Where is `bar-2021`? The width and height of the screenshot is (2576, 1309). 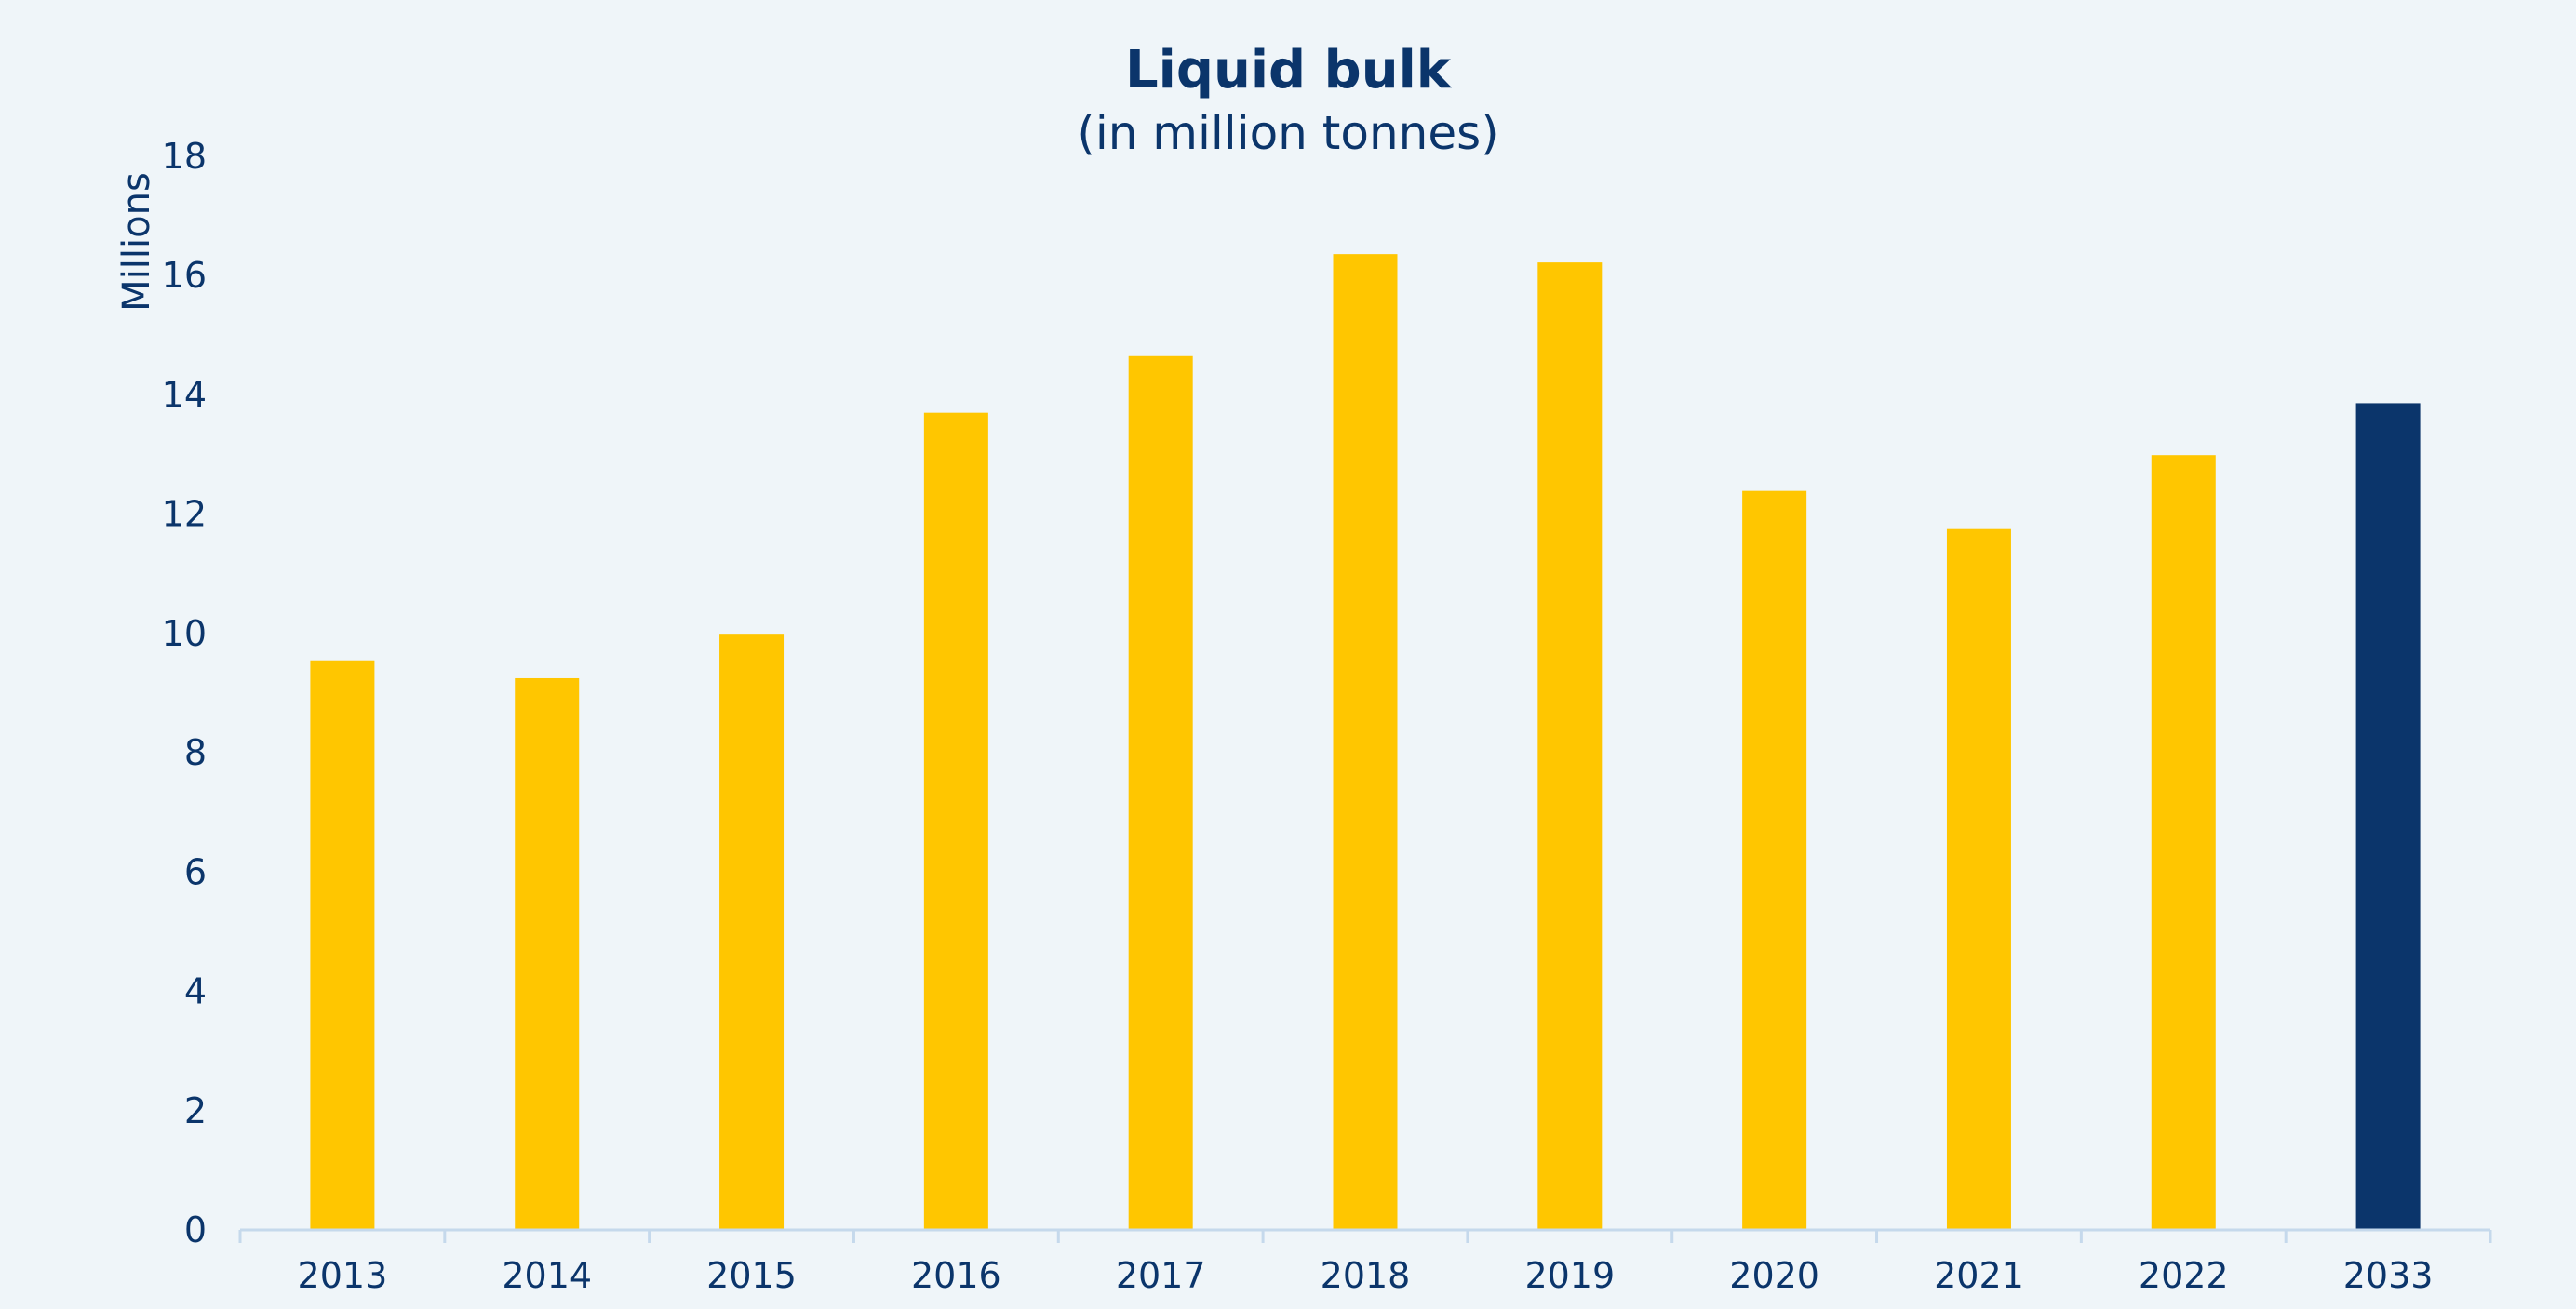 bar-2021 is located at coordinates (1978, 879).